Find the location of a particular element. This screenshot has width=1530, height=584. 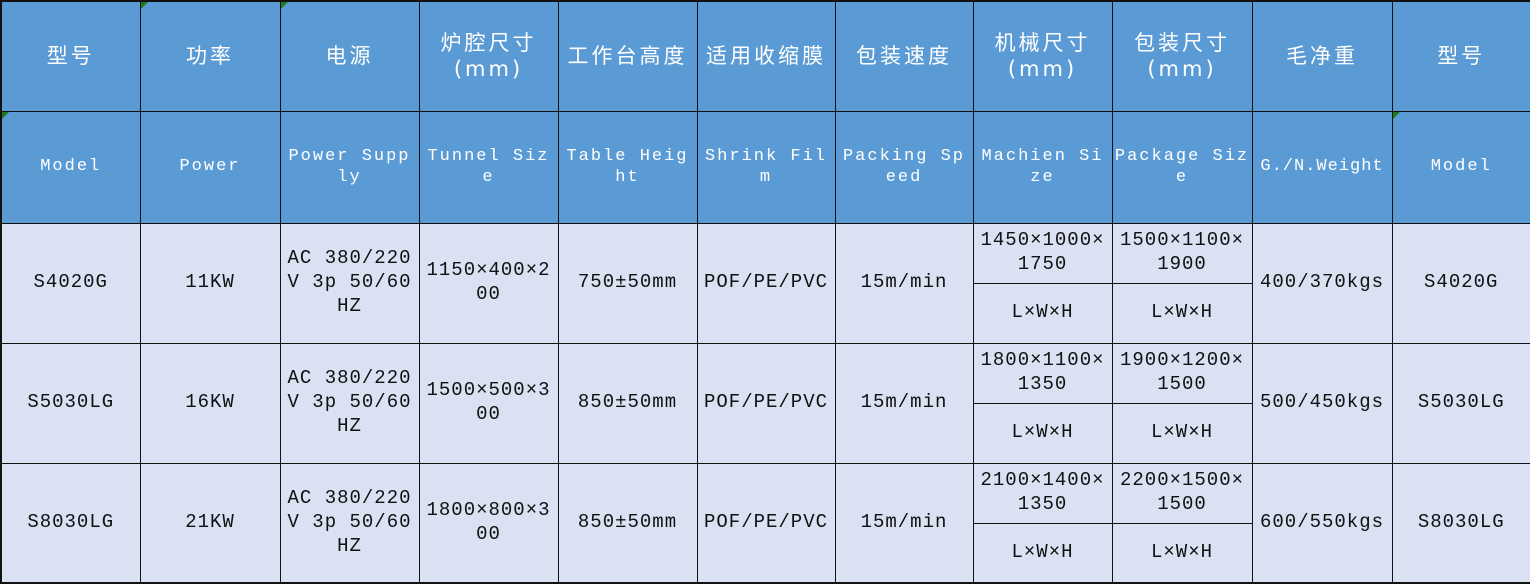

cell-model-right: S8030LG is located at coordinates (1460, 523).